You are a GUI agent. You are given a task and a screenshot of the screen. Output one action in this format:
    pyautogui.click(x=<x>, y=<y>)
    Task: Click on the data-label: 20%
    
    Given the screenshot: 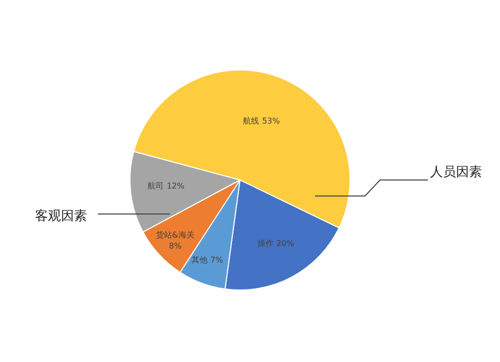 What is the action you would take?
    pyautogui.click(x=285, y=243)
    